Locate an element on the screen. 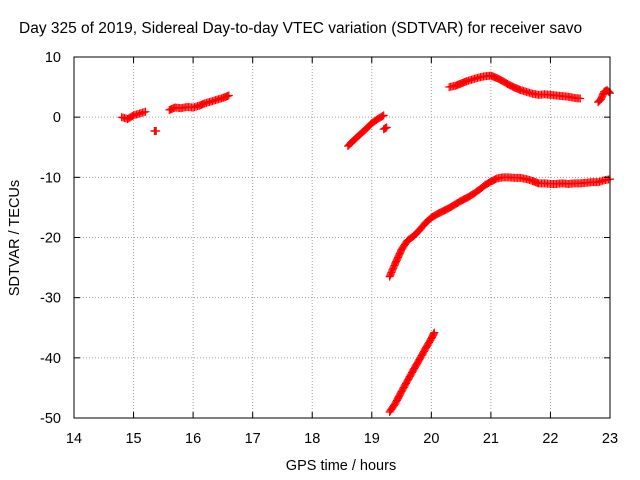 This screenshot has width=640, height=480. y-tick-label: -10 is located at coordinates (50, 178).